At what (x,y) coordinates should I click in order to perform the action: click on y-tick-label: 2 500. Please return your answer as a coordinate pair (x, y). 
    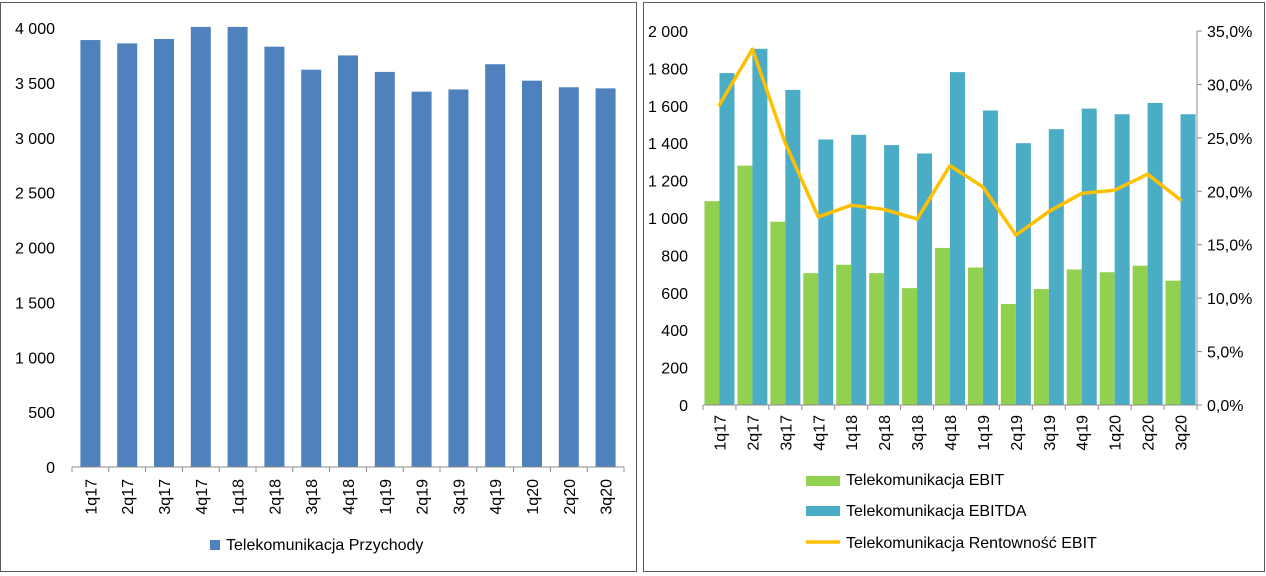
    Looking at the image, I should click on (35, 194).